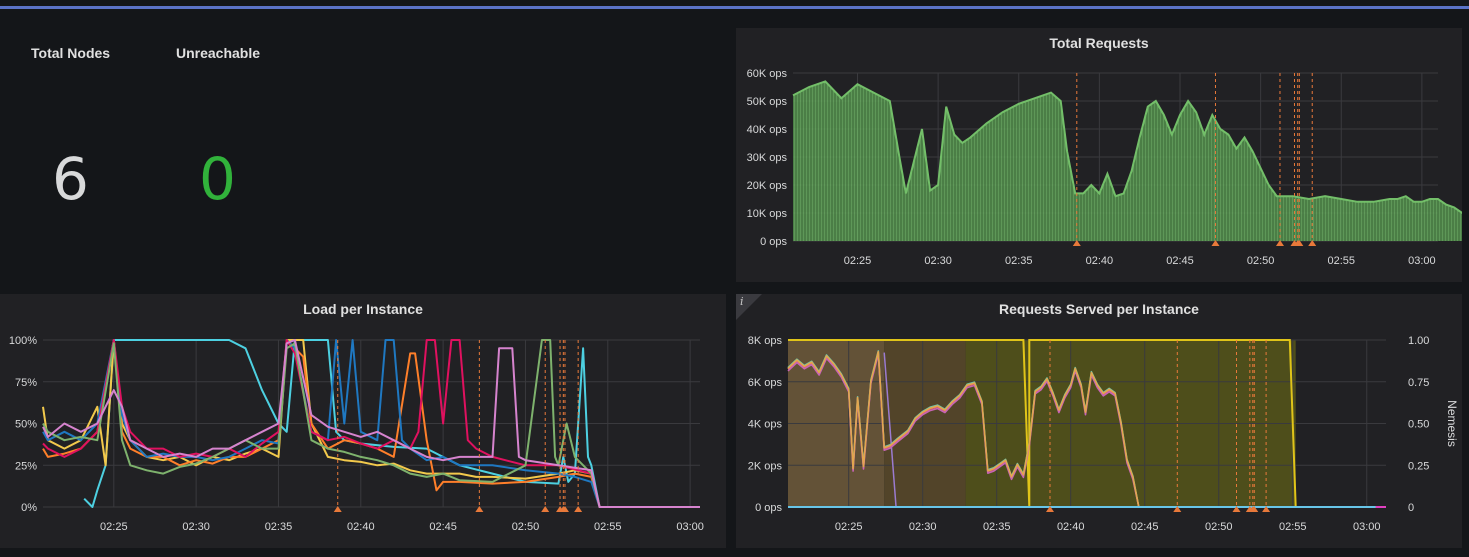  What do you see at coordinates (749, 307) in the screenshot?
I see `panel-info-badge` at bounding box center [749, 307].